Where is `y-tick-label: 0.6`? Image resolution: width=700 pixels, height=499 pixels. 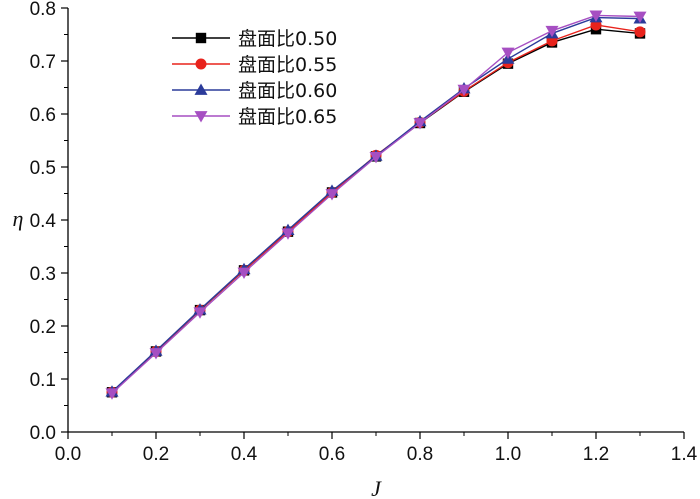
y-tick-label: 0.6 is located at coordinates (43, 115).